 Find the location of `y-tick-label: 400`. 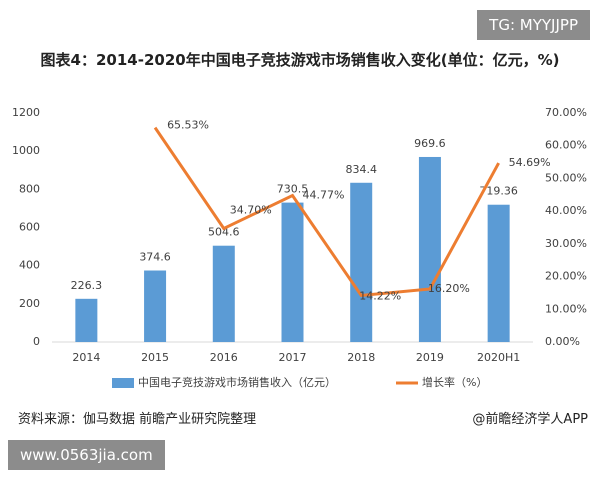

y-tick-label: 400 is located at coordinates (29, 265).